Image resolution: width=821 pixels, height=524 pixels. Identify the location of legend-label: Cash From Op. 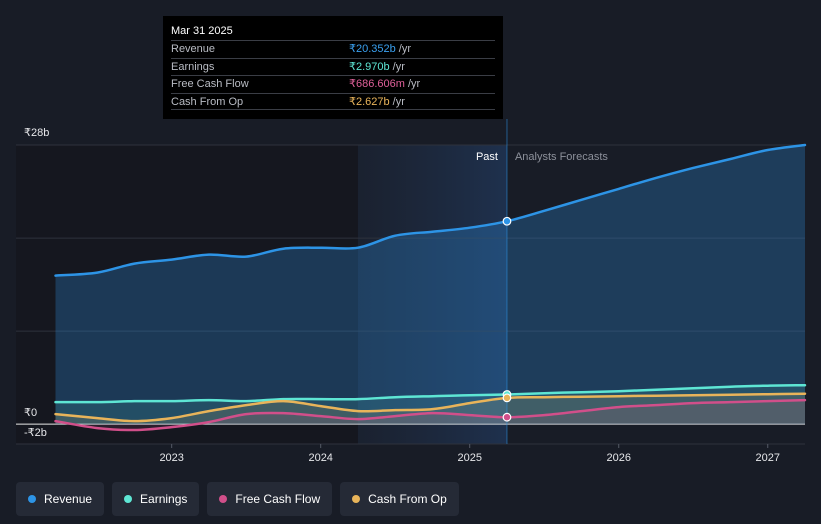
(407, 499).